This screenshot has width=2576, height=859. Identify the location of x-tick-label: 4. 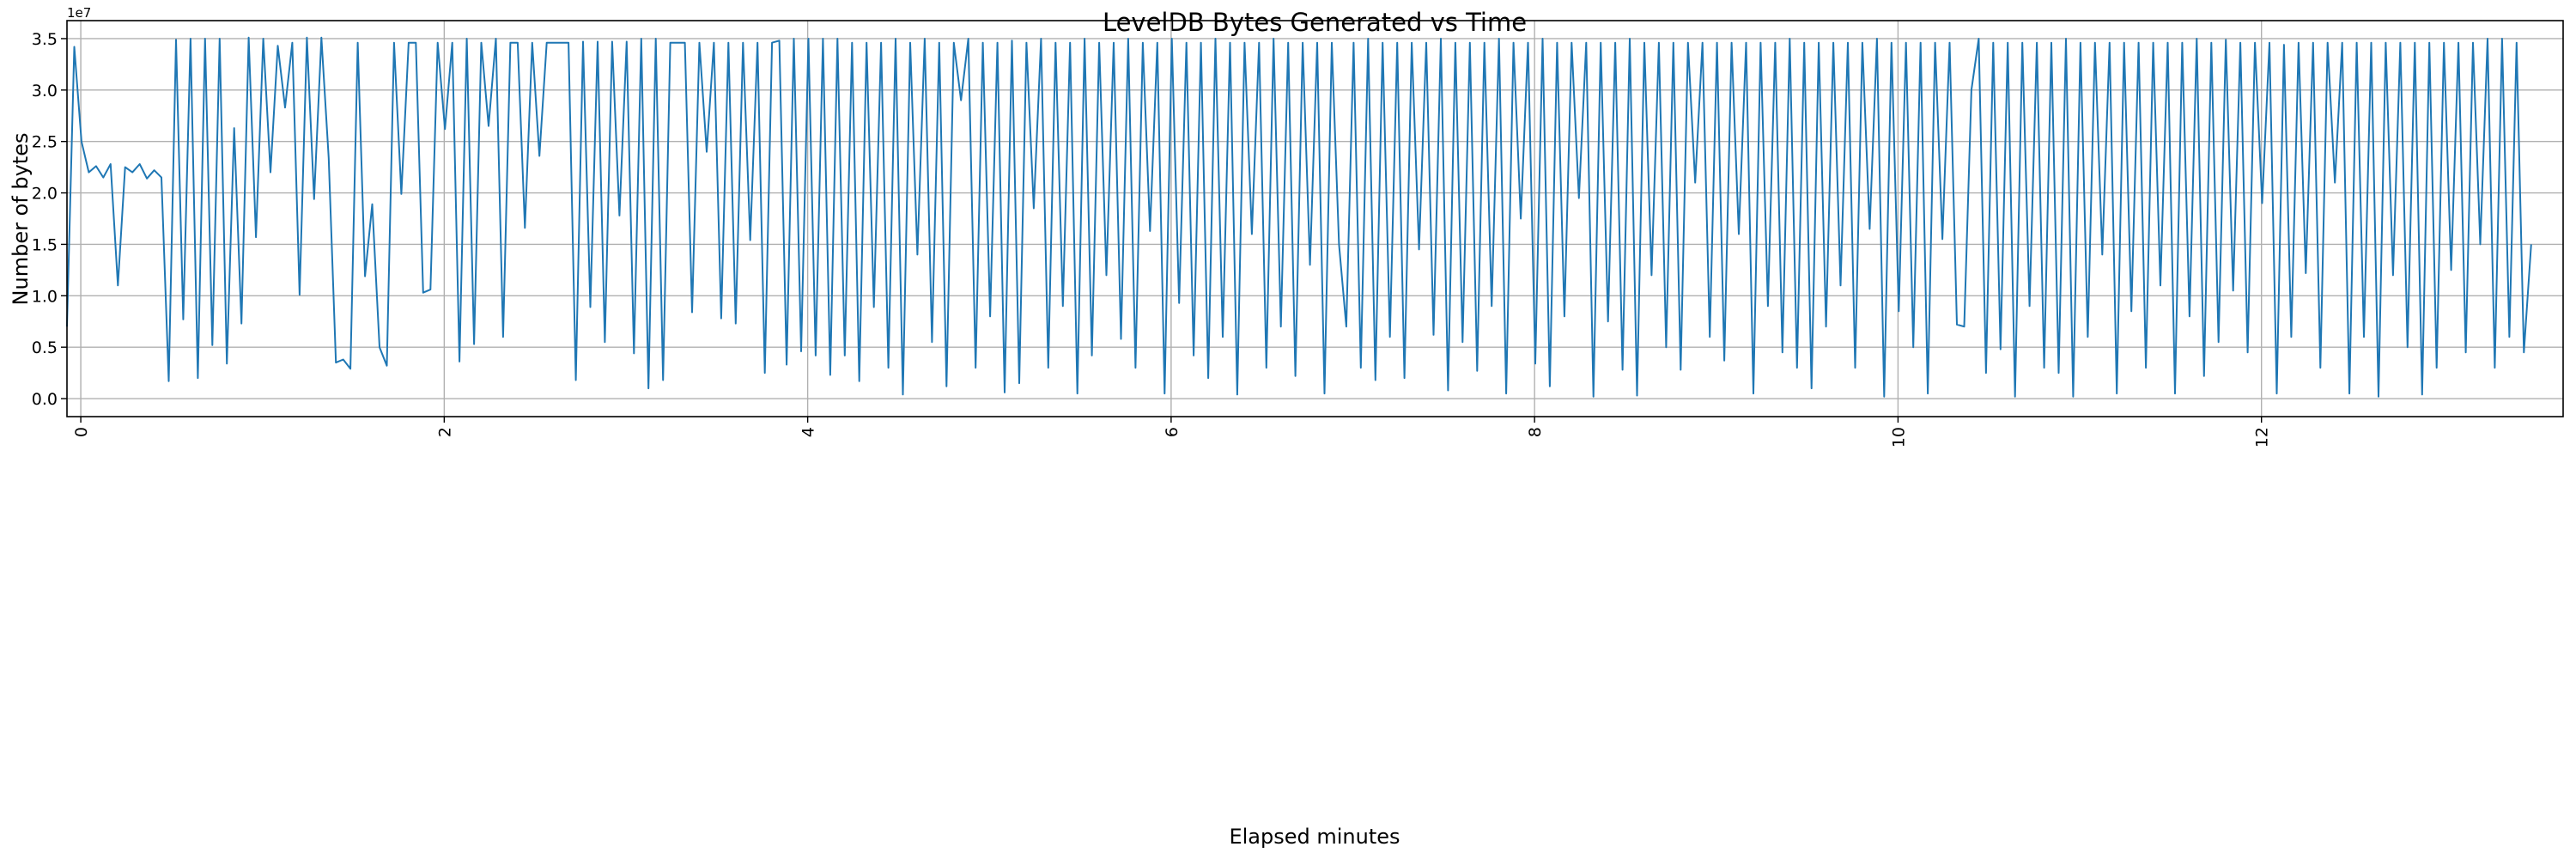
(808, 432).